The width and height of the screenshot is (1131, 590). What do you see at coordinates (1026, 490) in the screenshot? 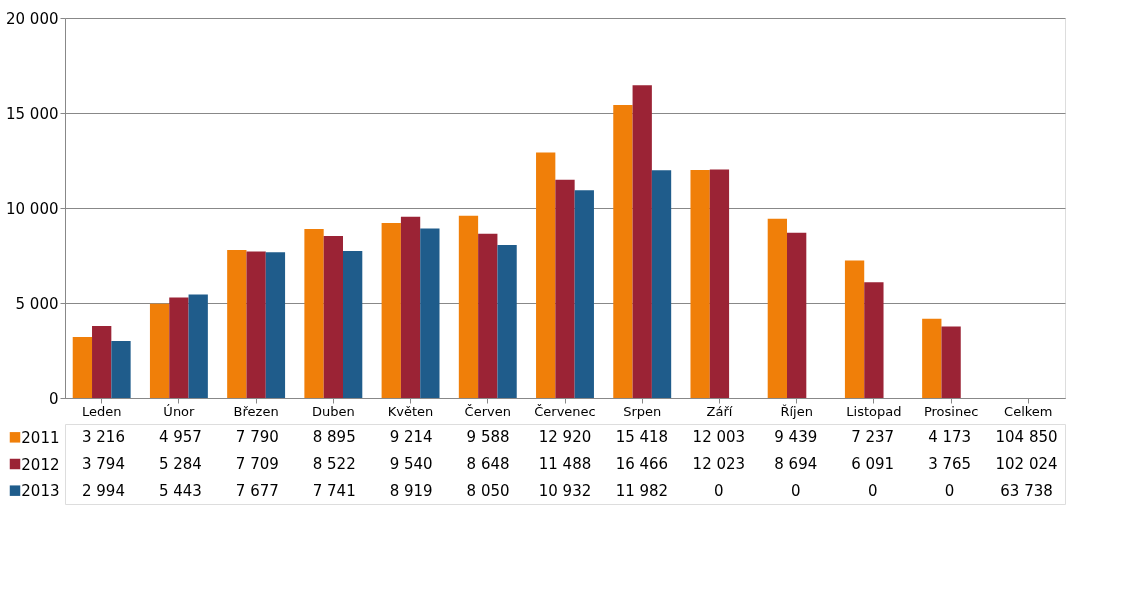
I see `text: 63 738` at bounding box center [1026, 490].